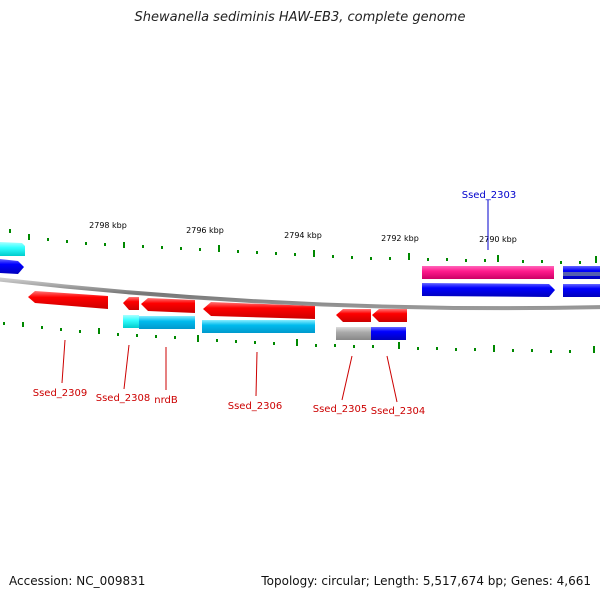  I want to click on gene-ssed-2304-blue, so click(388, 333).